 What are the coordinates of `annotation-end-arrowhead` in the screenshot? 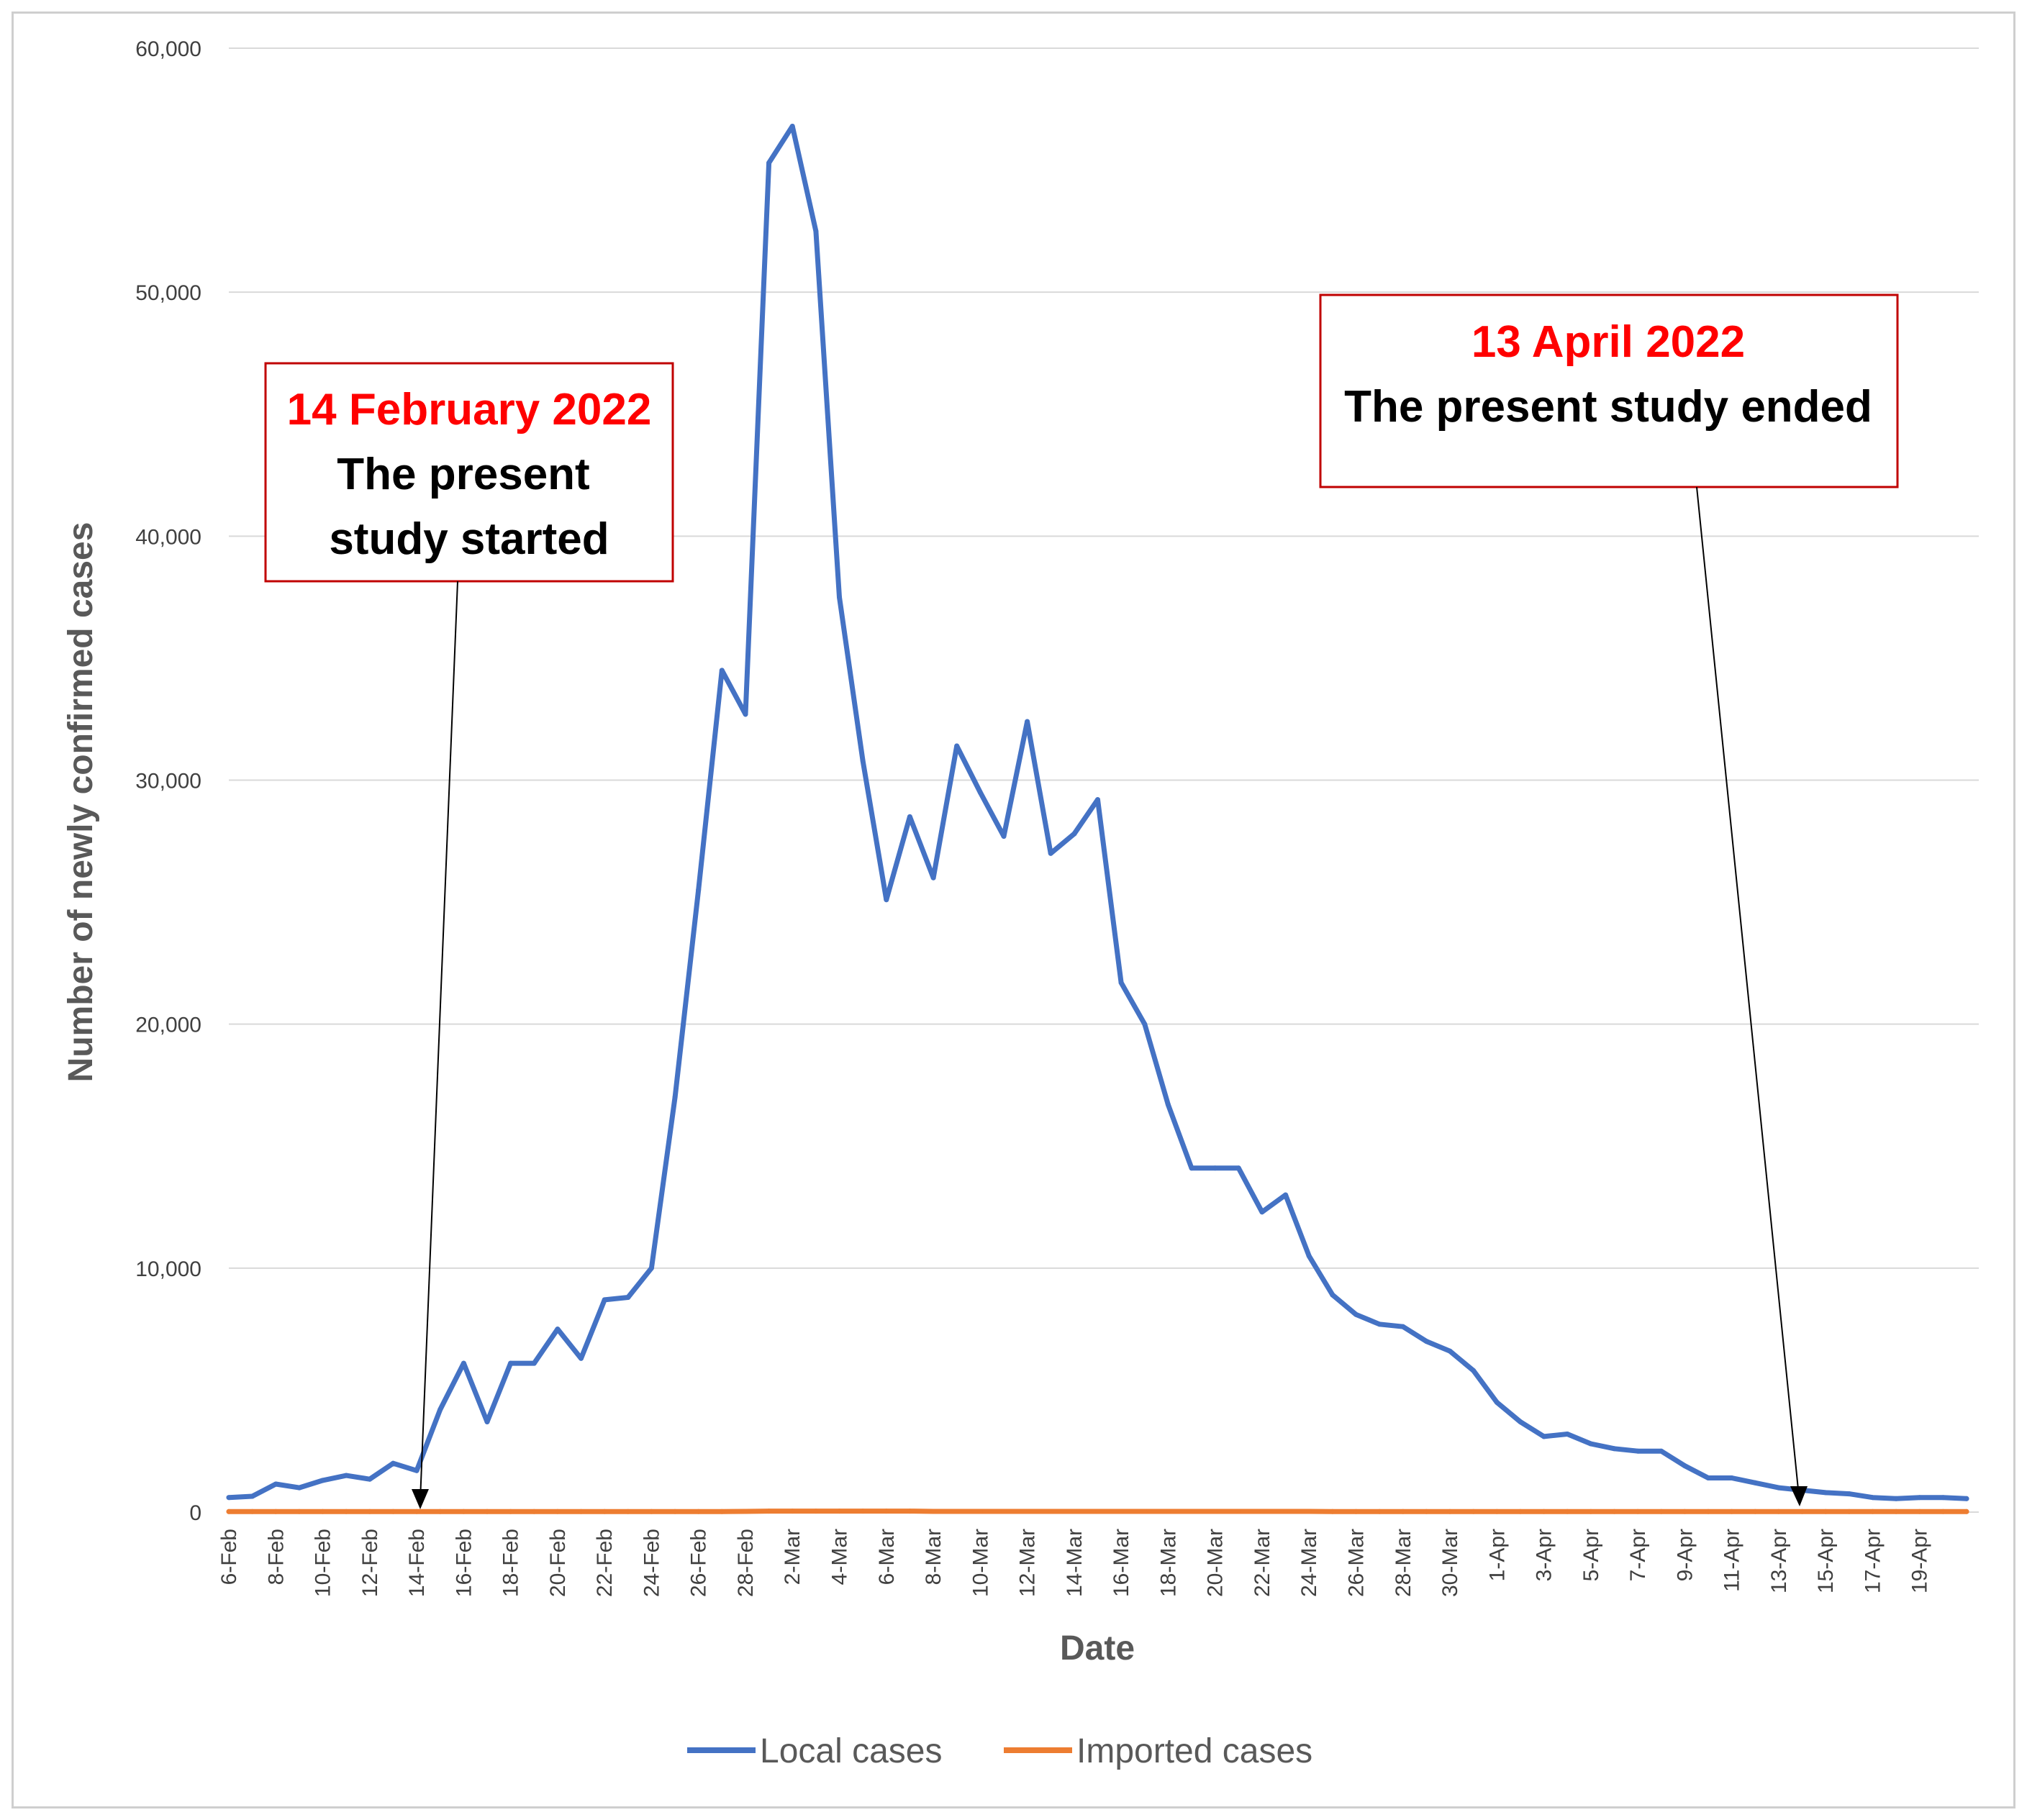 It's located at (1799, 1496).